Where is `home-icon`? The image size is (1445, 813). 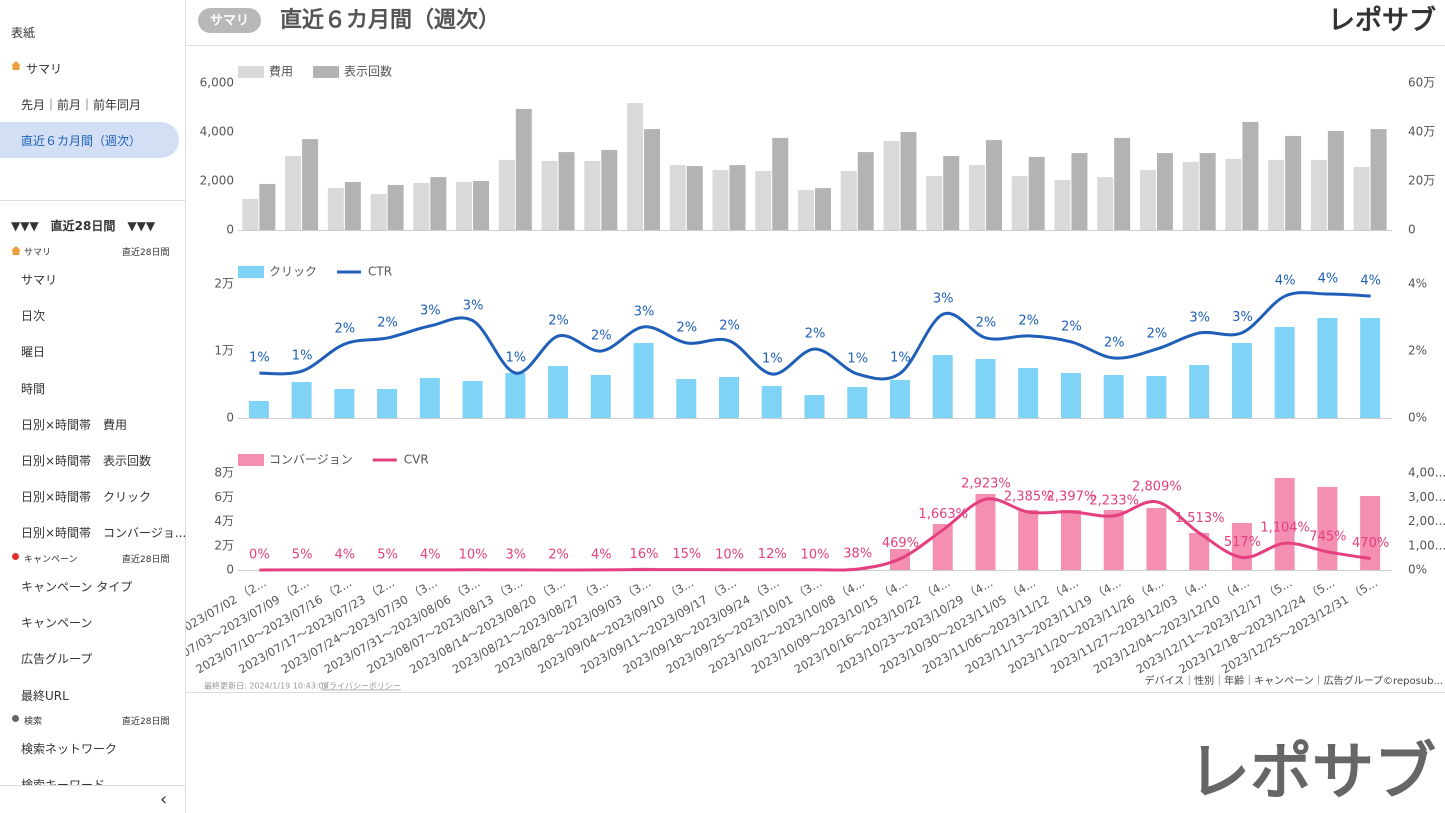 home-icon is located at coordinates (16, 250).